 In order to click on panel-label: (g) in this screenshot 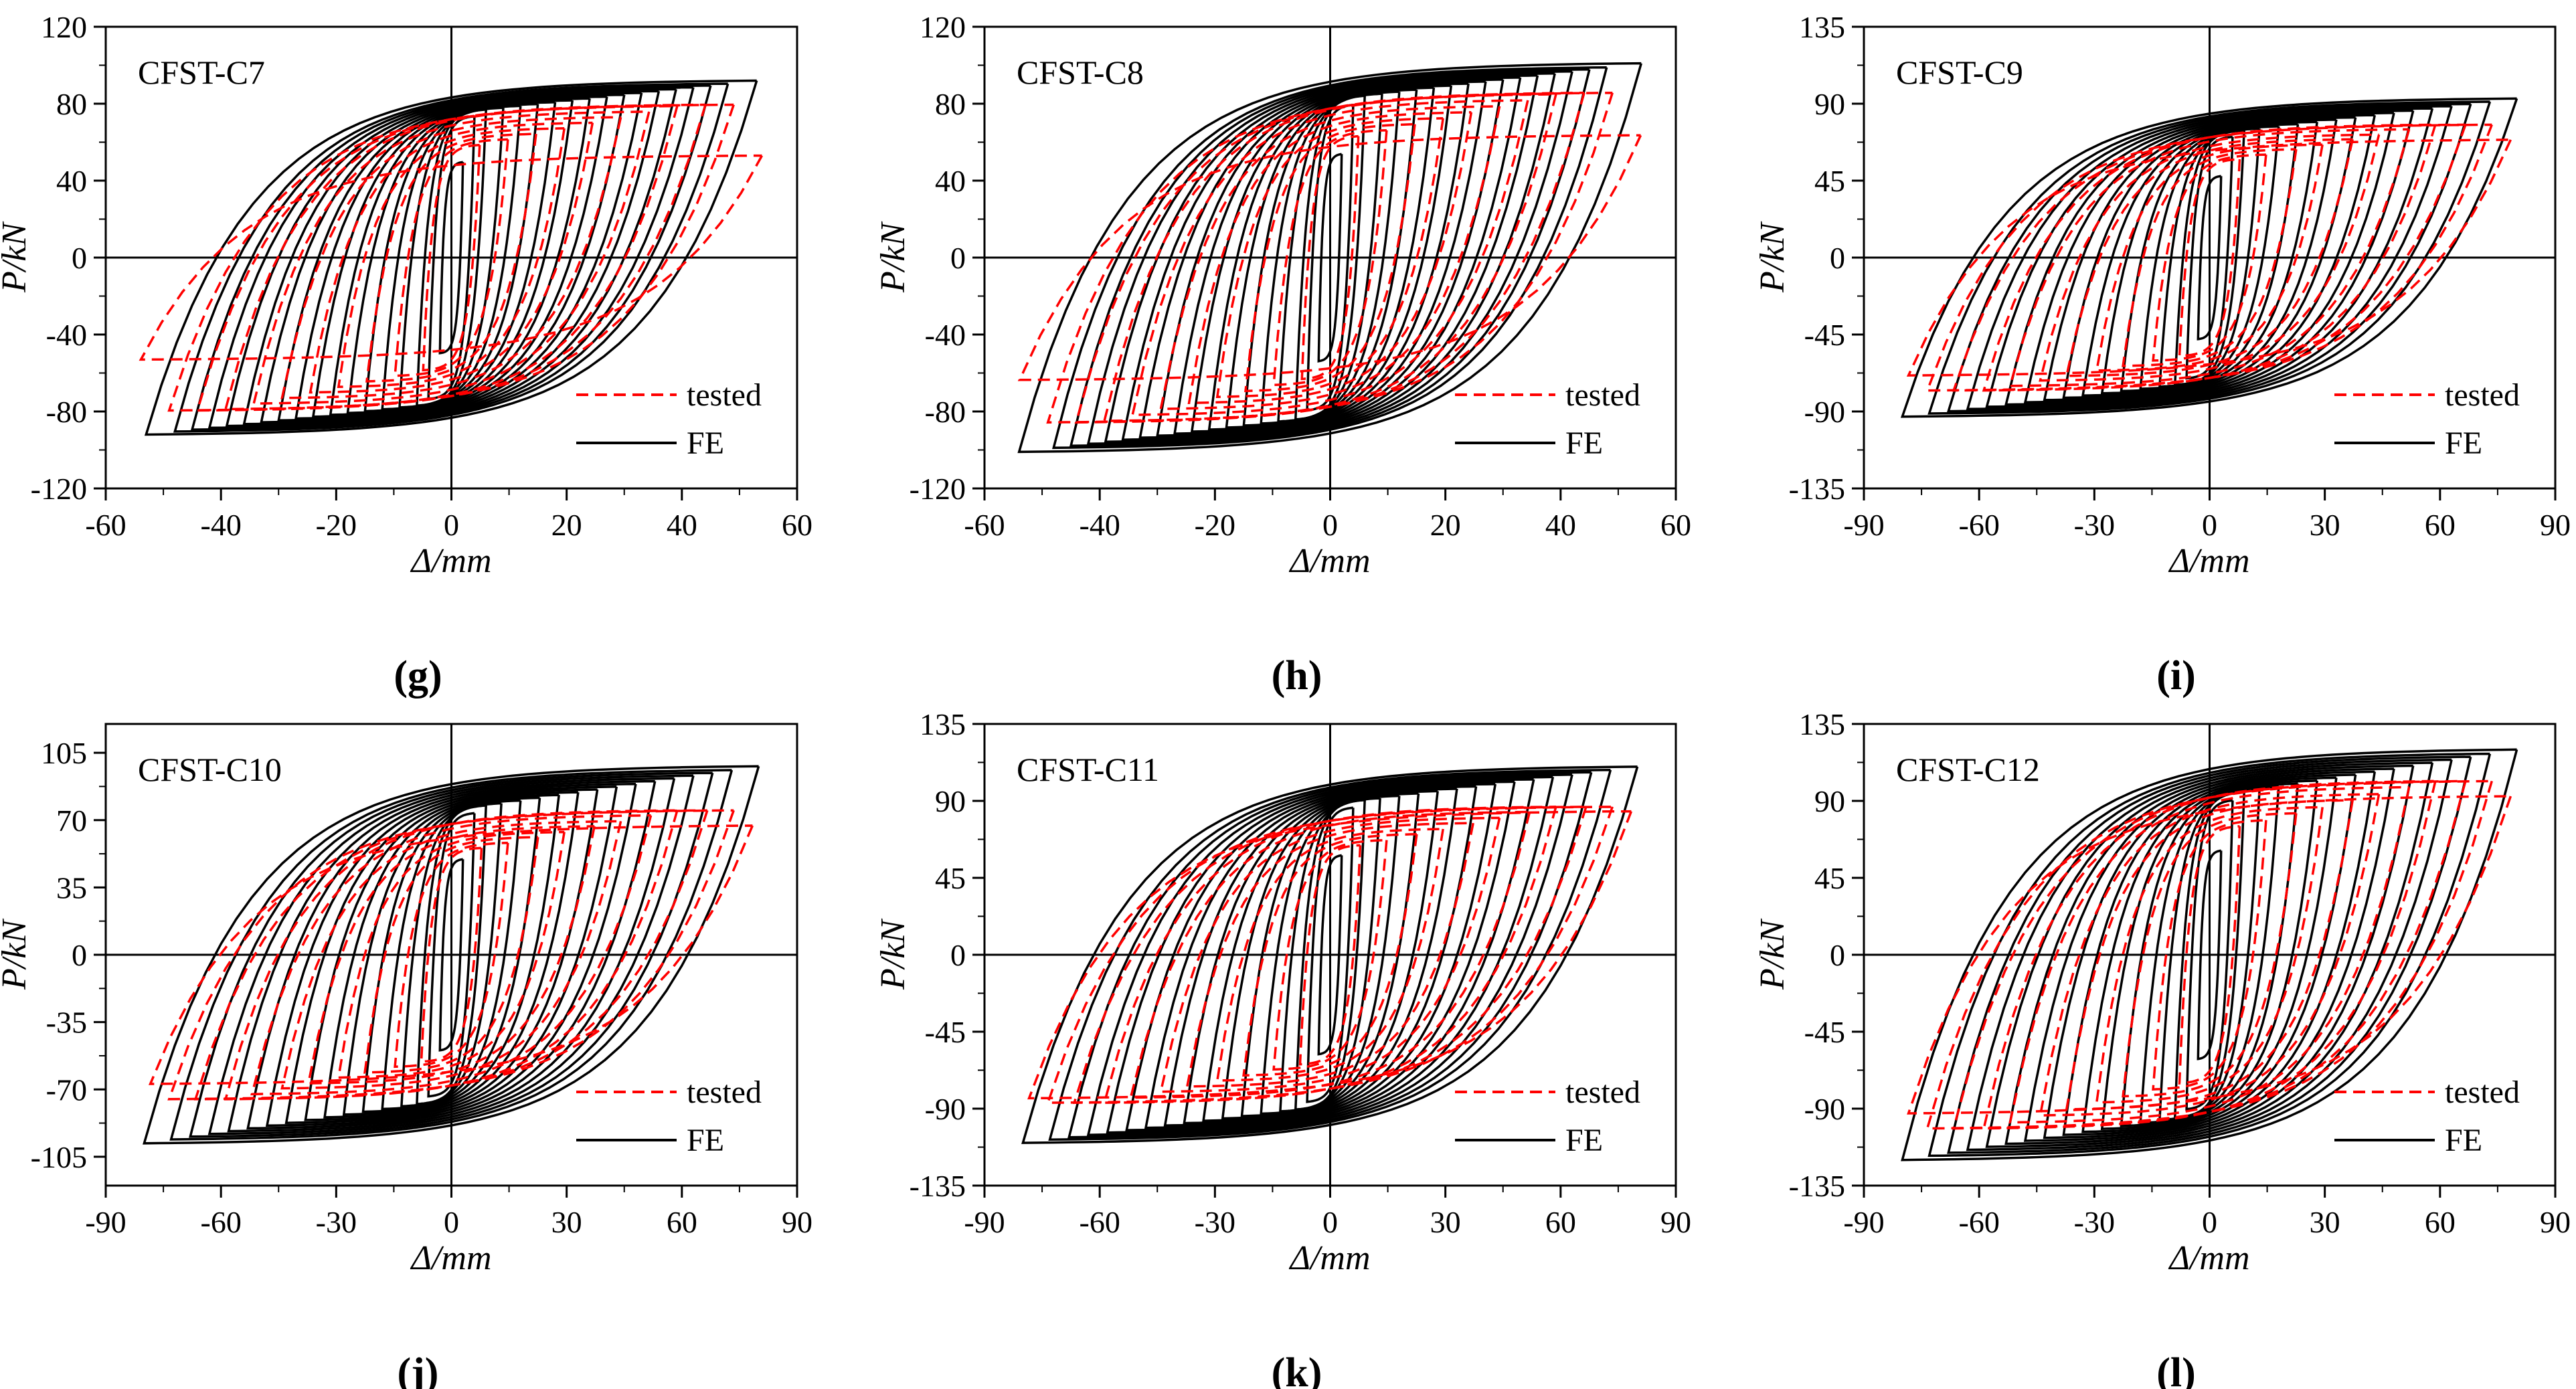, I will do `click(418, 676)`.